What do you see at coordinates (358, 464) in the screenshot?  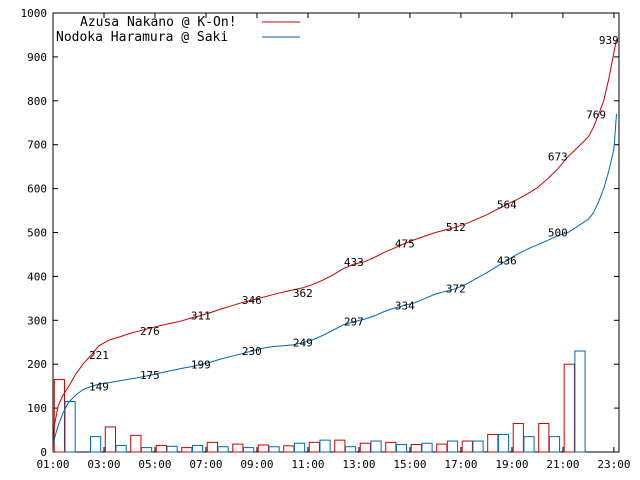 I see `x-tick-label: 13:00` at bounding box center [358, 464].